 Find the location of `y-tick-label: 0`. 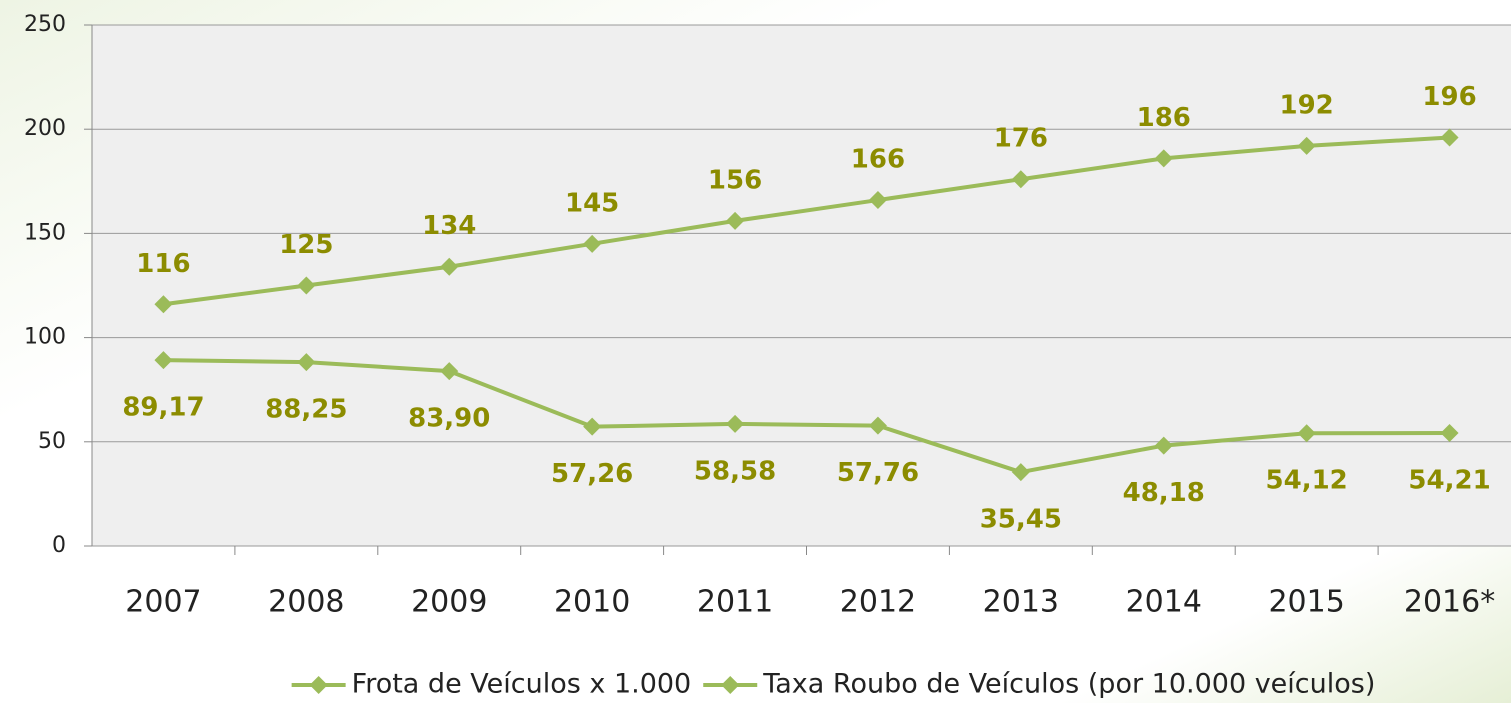

y-tick-label: 0 is located at coordinates (59, 545).